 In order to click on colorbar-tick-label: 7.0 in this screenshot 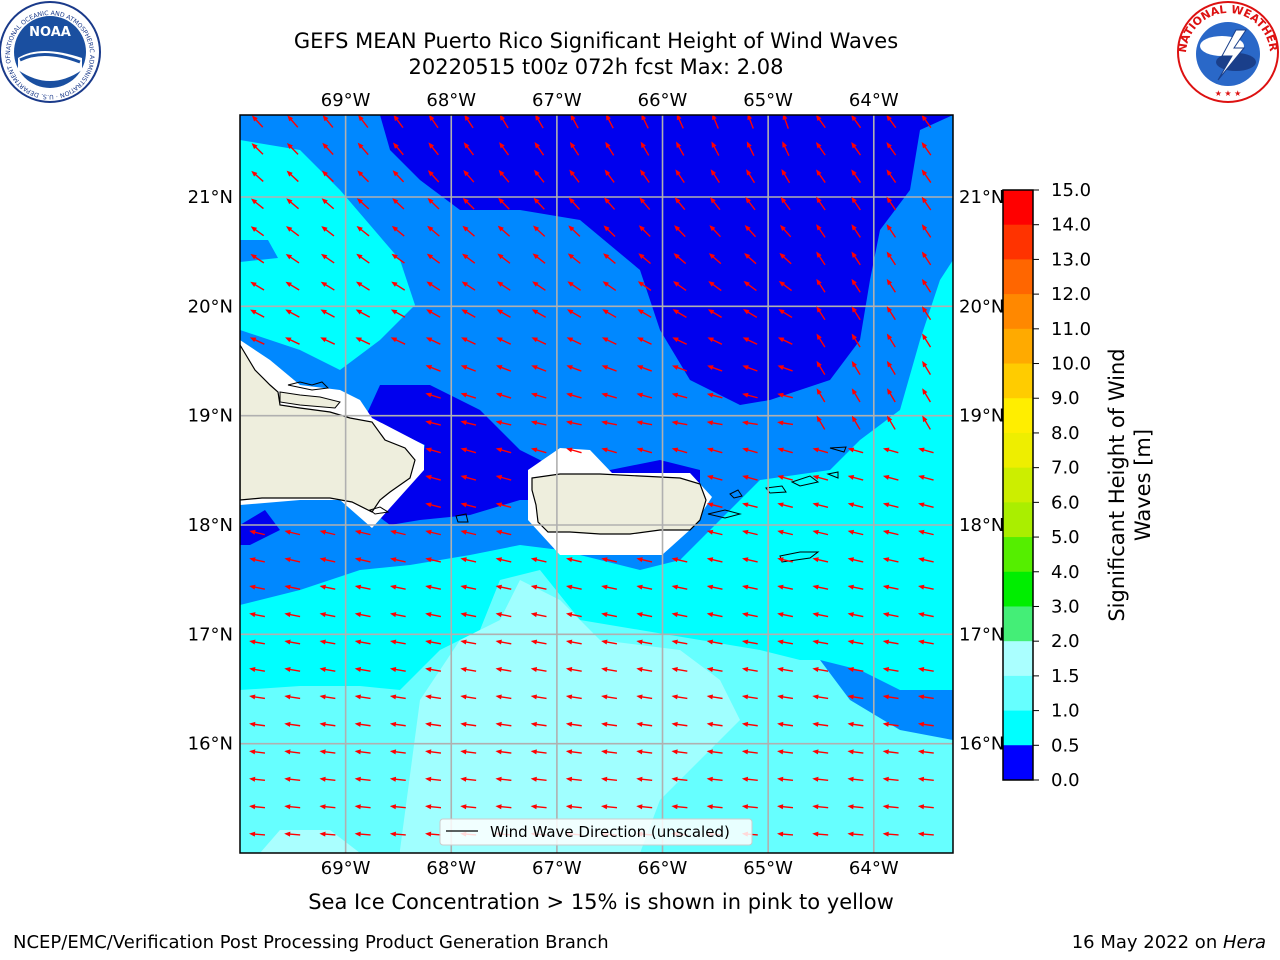, I will do `click(1065, 468)`.